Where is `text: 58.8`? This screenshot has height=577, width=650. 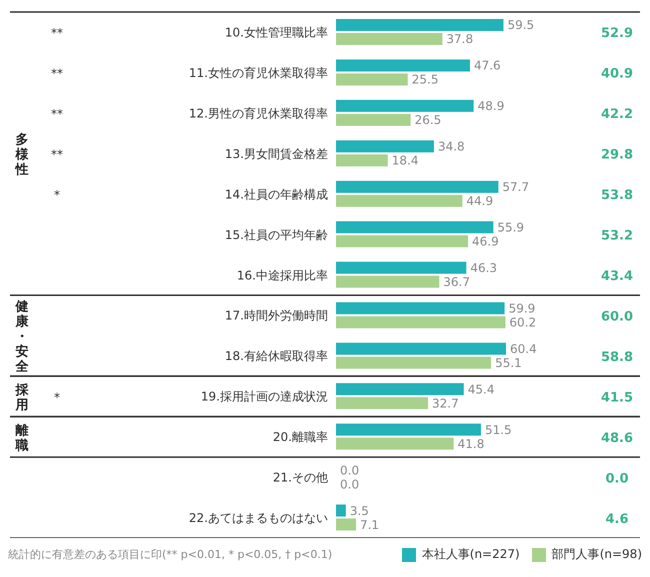 text: 58.8 is located at coordinates (617, 357).